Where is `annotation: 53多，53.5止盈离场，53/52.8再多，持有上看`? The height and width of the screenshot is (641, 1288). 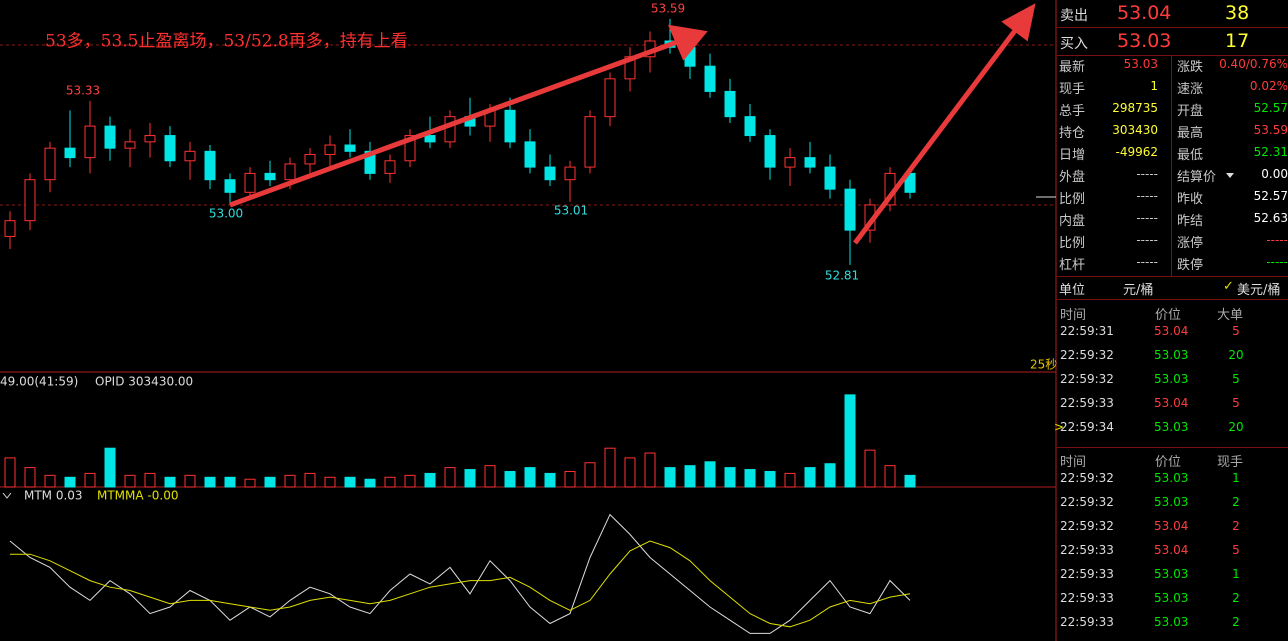 annotation: 53多，53.5止盈离场，53/52.8再多，持有上看 is located at coordinates (226, 42).